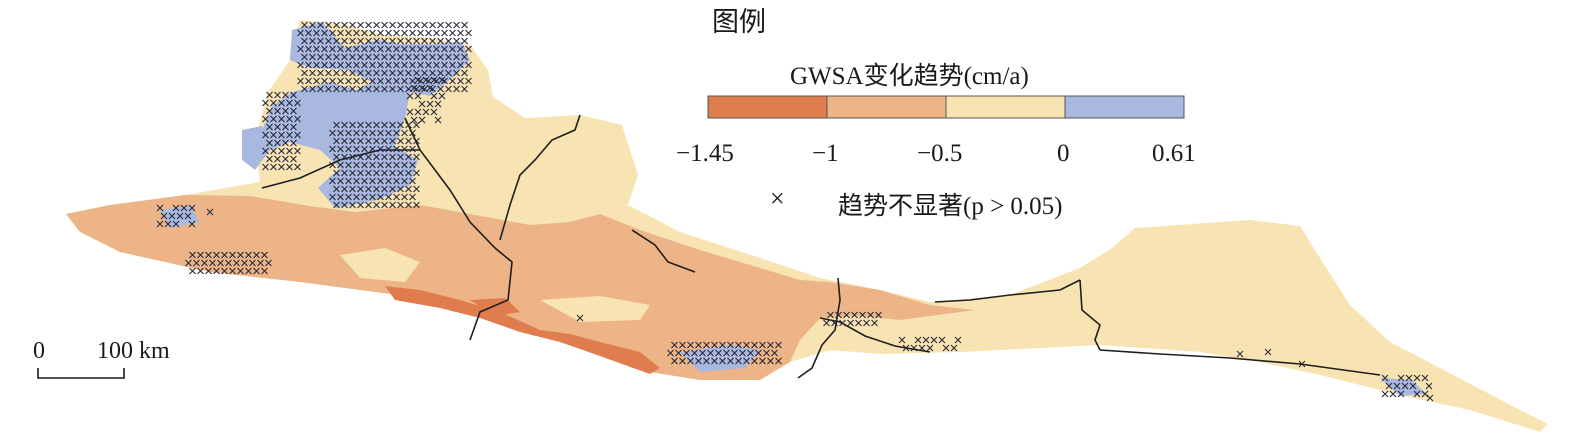 The image size is (1578, 447). Describe the element at coordinates (1063, 153) in the screenshot. I see `legend-tick: 0` at that location.